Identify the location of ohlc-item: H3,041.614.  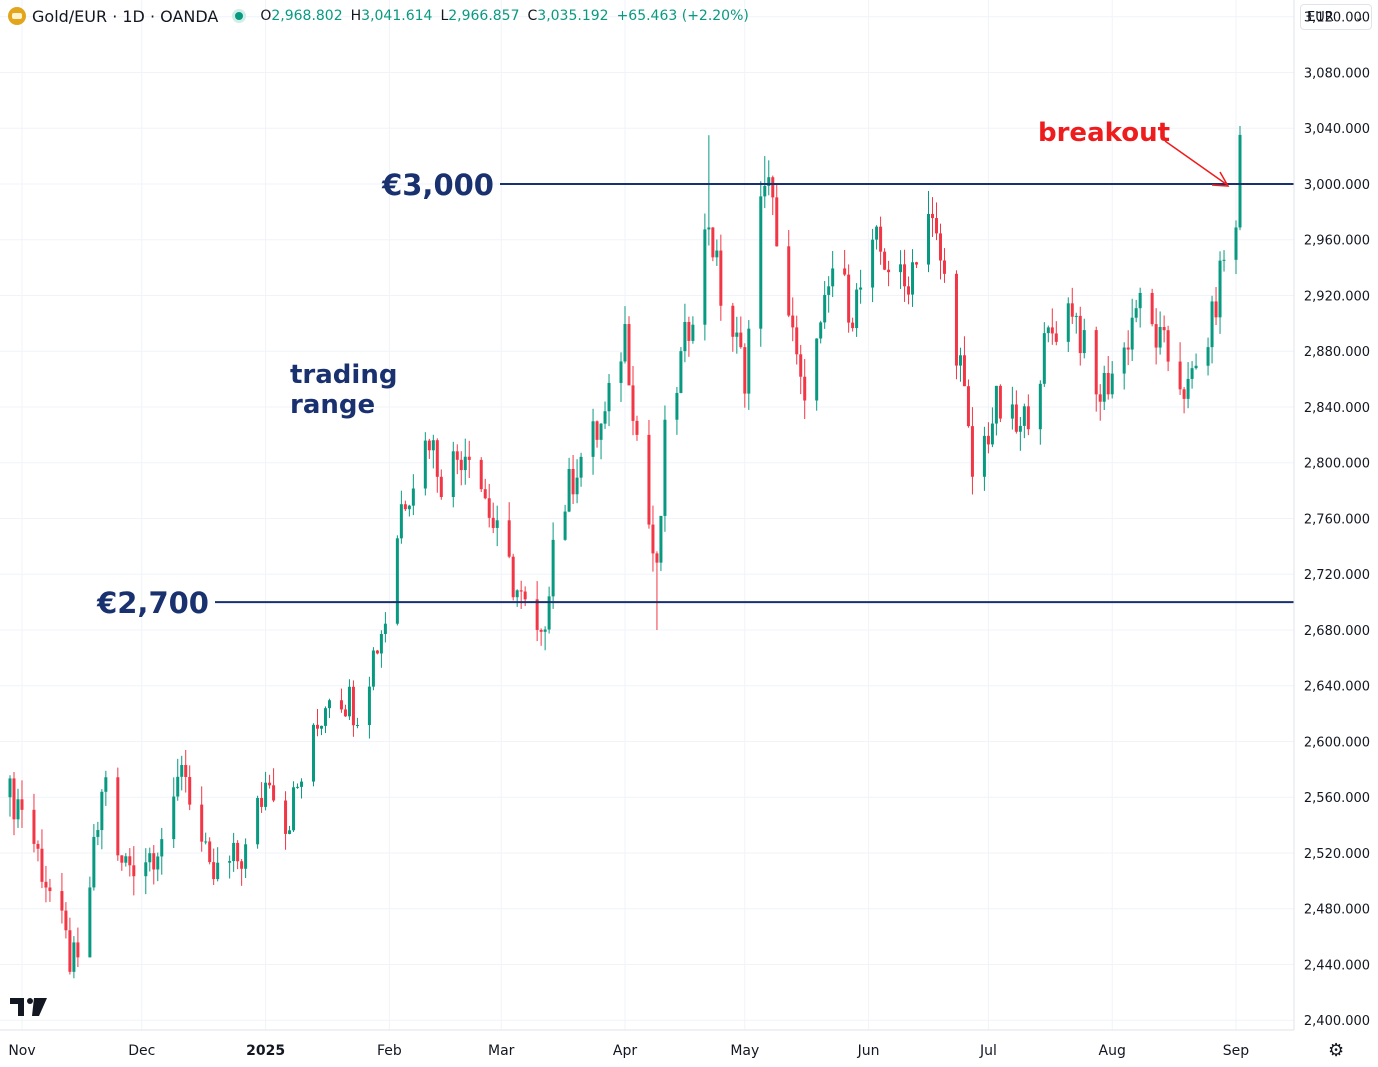
(392, 16).